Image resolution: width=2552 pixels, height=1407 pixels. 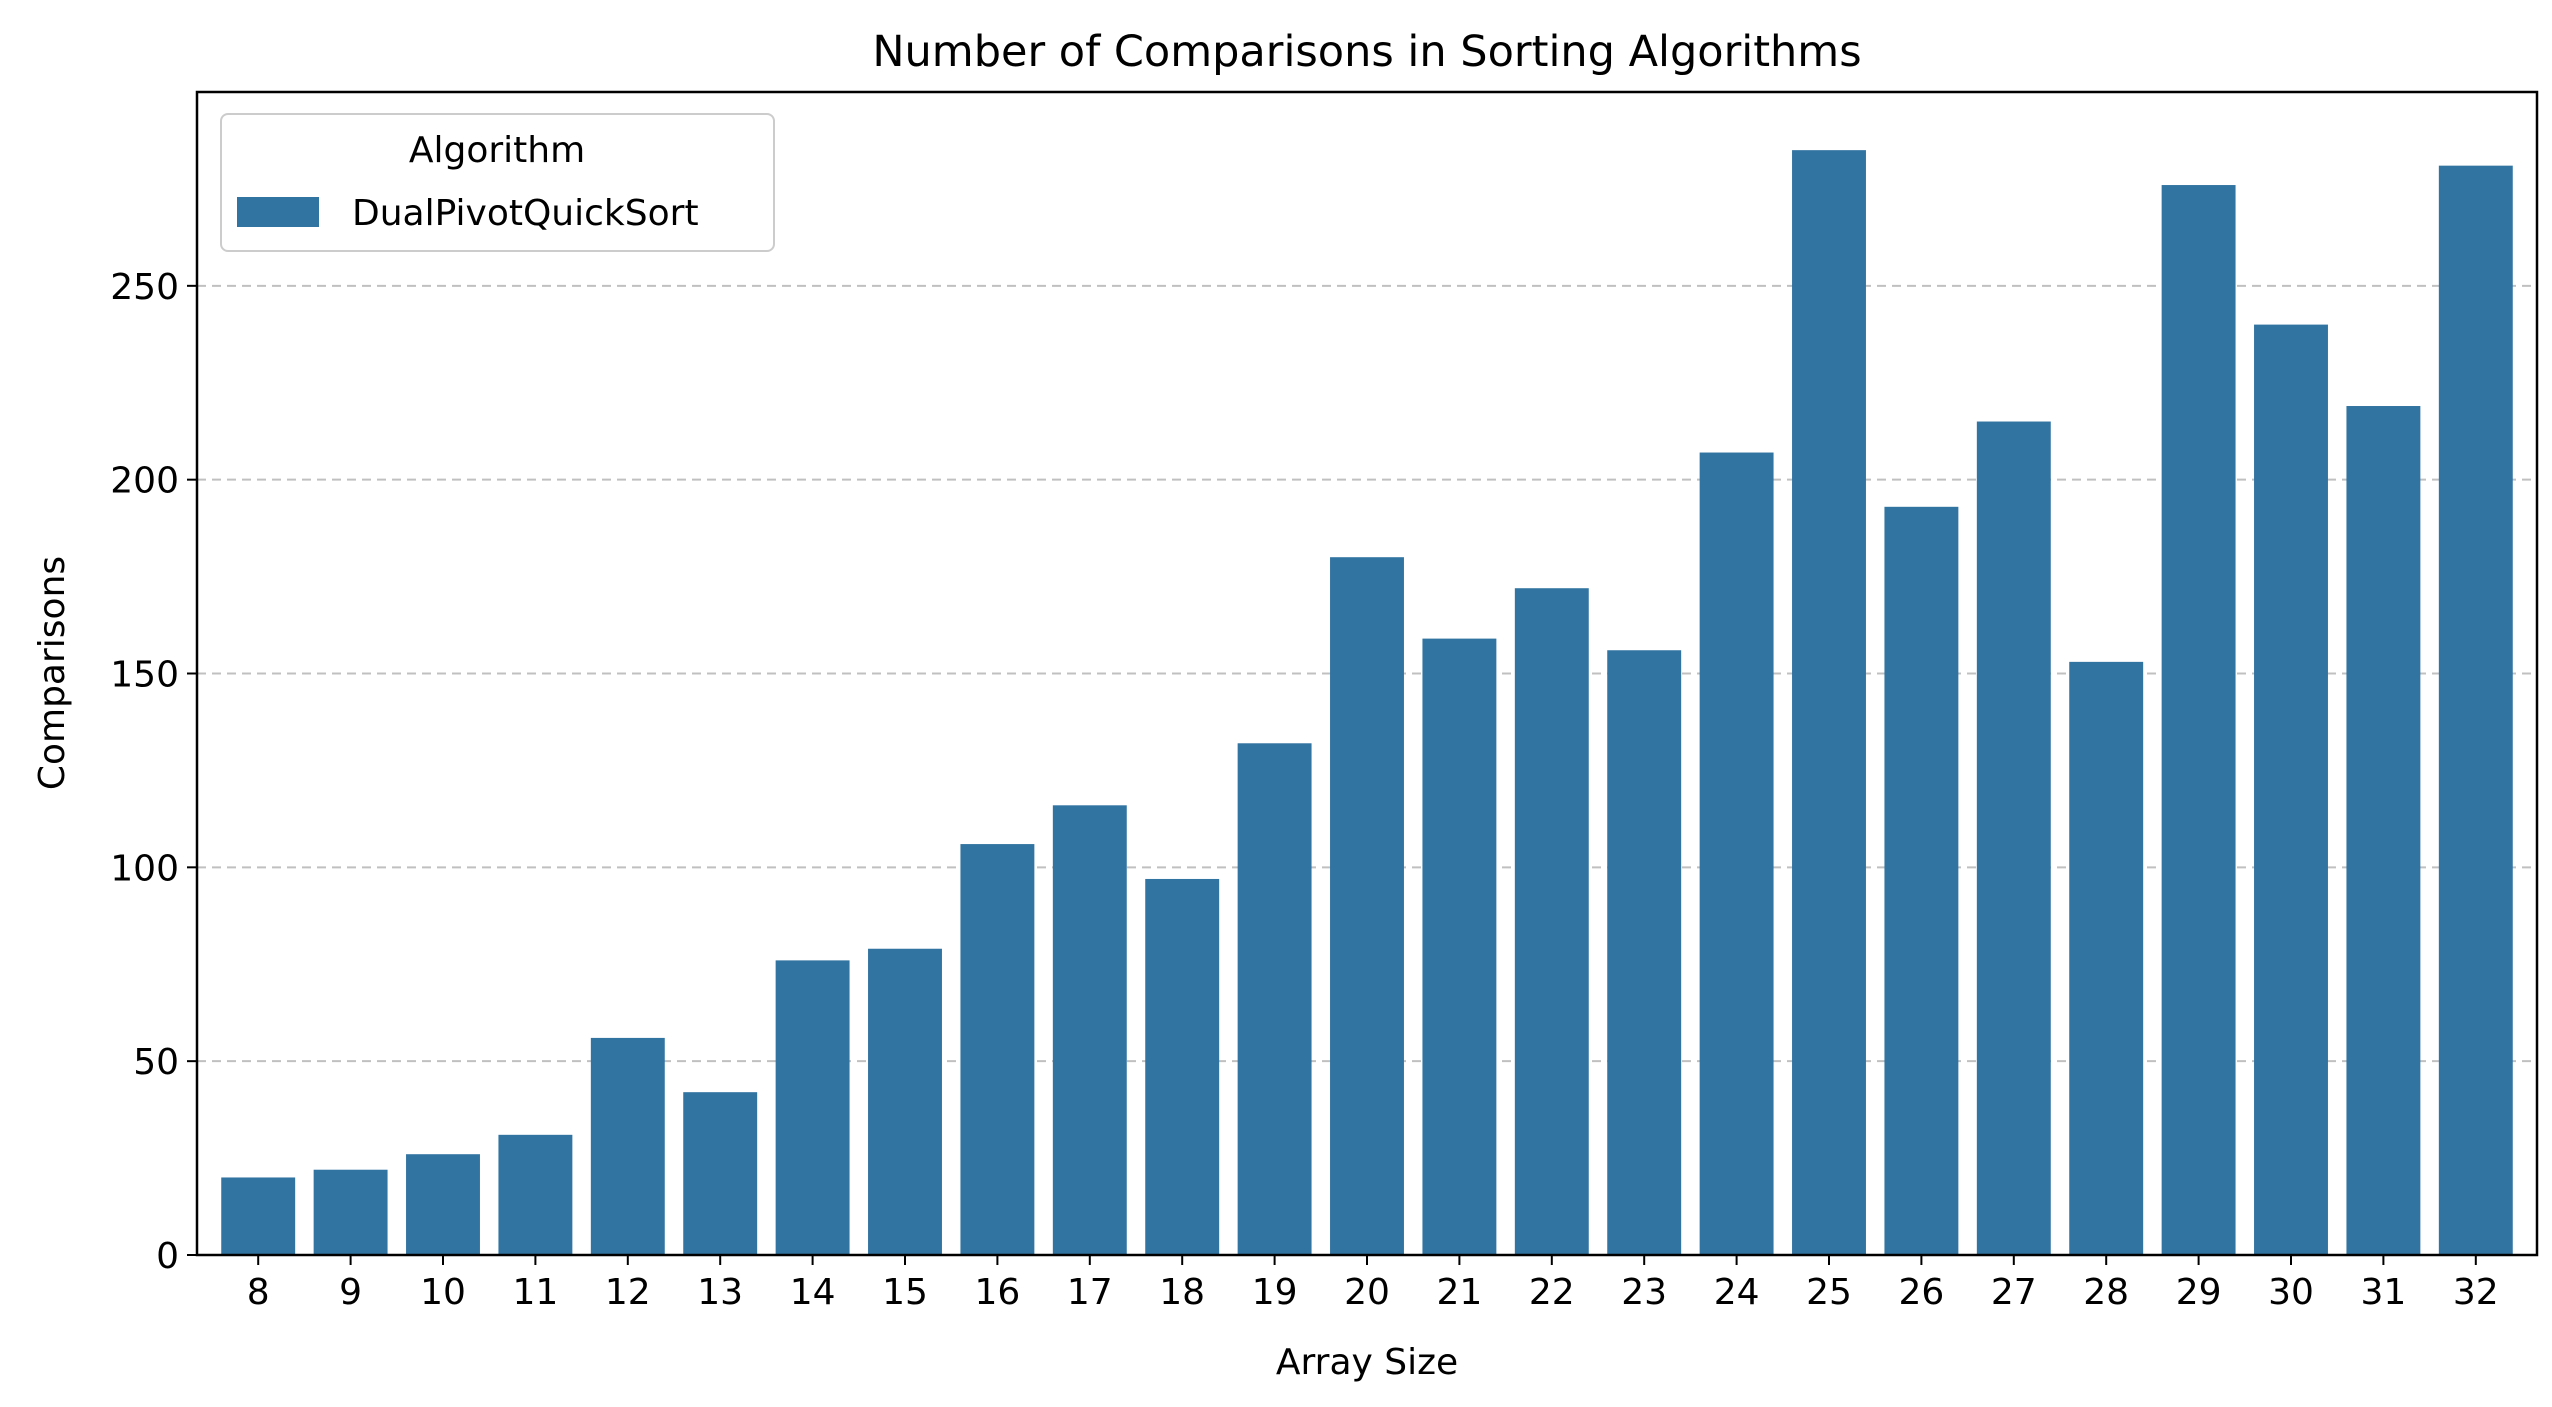 I want to click on x-tick-label: 18, so click(x=1182, y=1292).